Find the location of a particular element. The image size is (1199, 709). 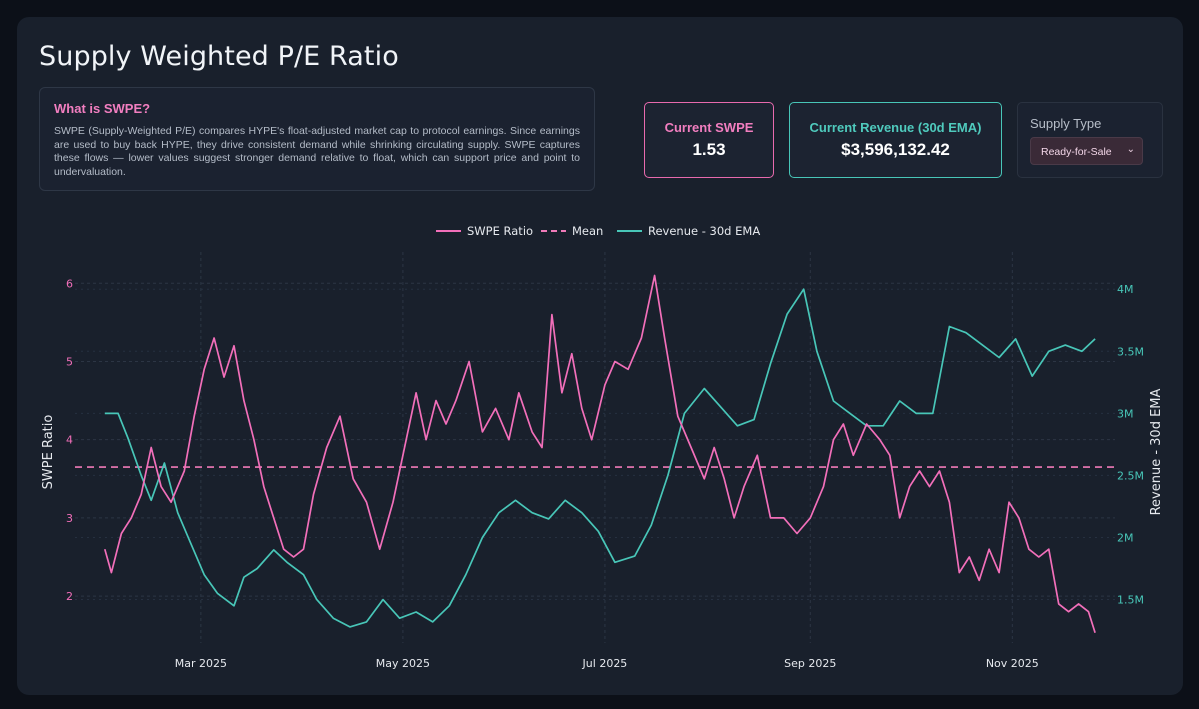

y2-tick-label: 2M is located at coordinates (1125, 537).